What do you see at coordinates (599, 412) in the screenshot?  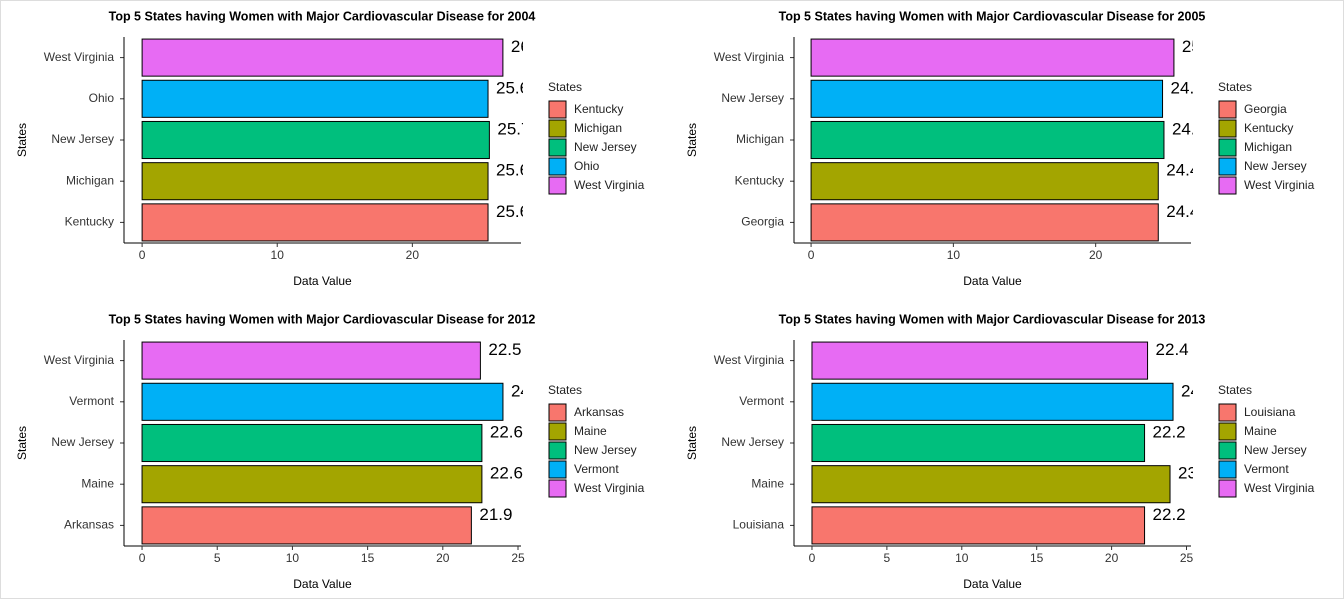 I see `legend-label: Arkansas` at bounding box center [599, 412].